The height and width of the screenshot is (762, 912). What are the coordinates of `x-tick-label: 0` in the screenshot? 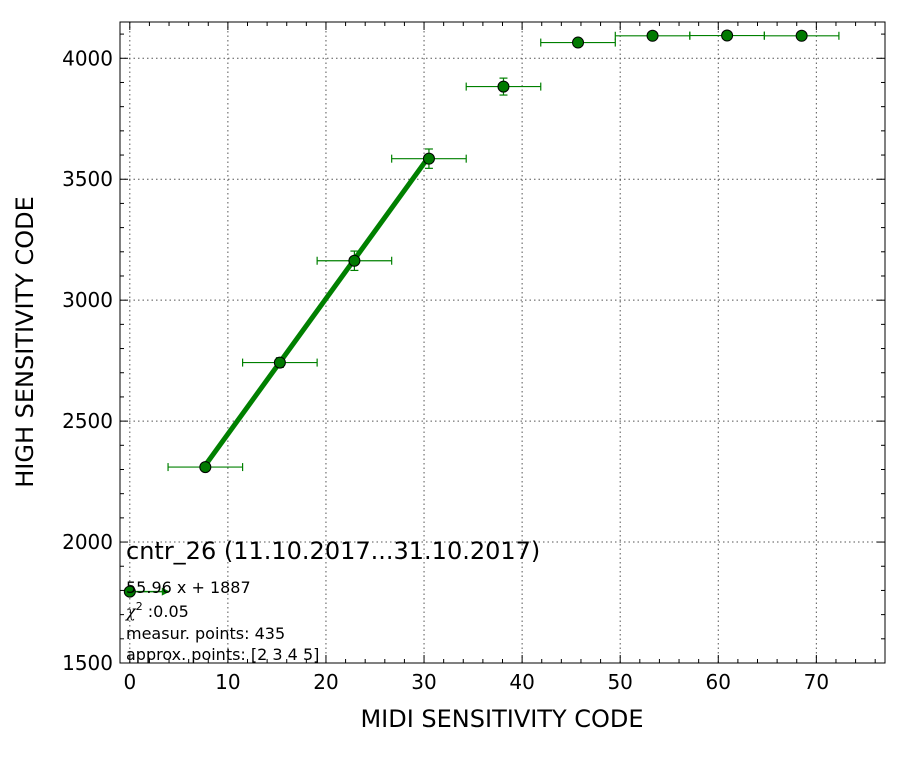 It's located at (129, 682).